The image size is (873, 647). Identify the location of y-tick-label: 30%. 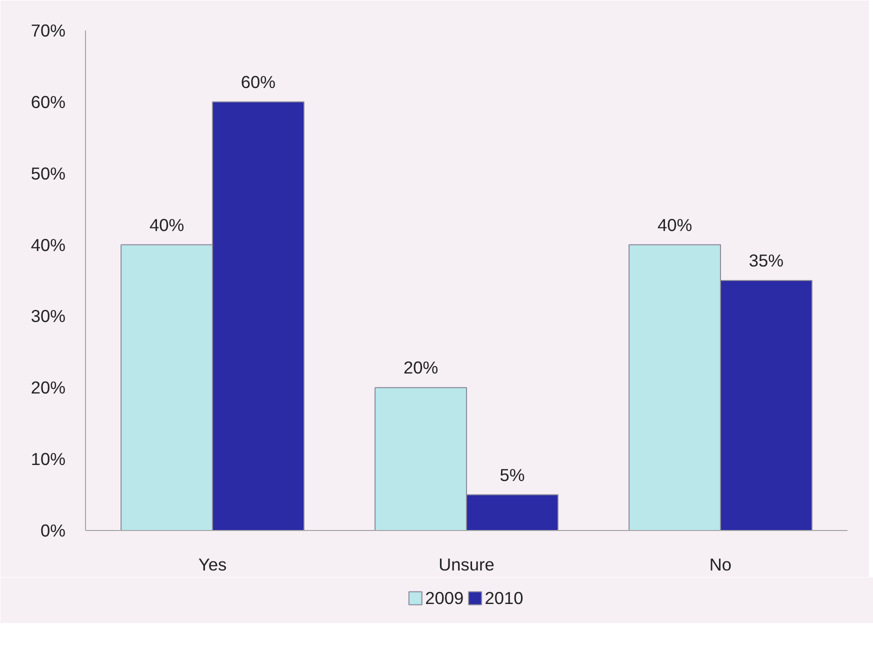
(48, 316).